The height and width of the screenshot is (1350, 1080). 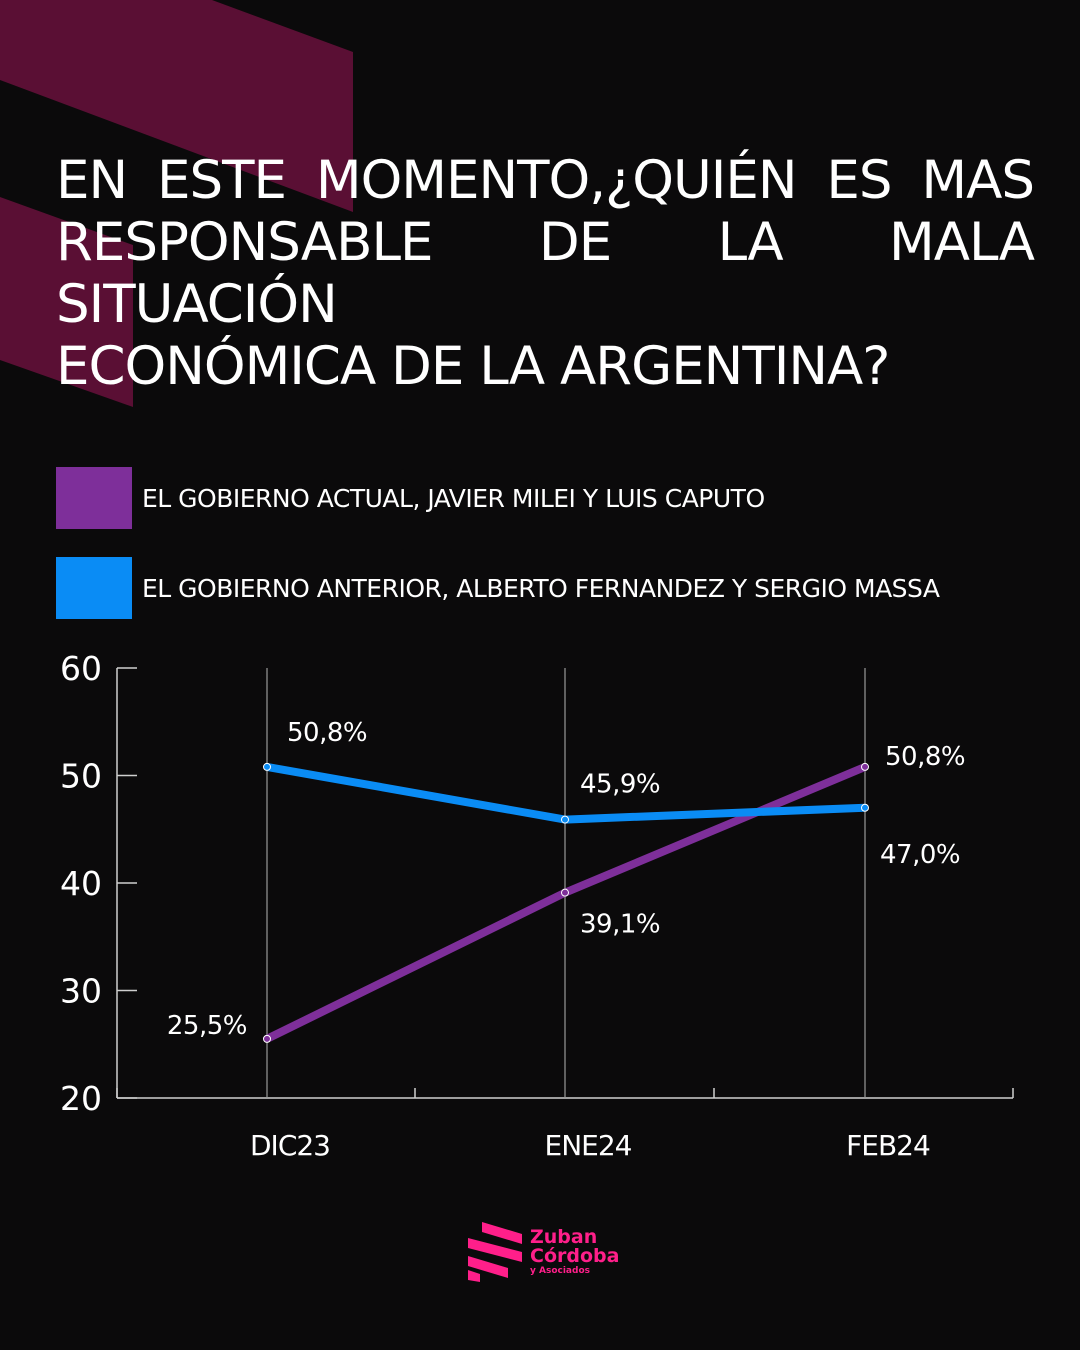 I want to click on data-label: 45,9%, so click(x=620, y=785).